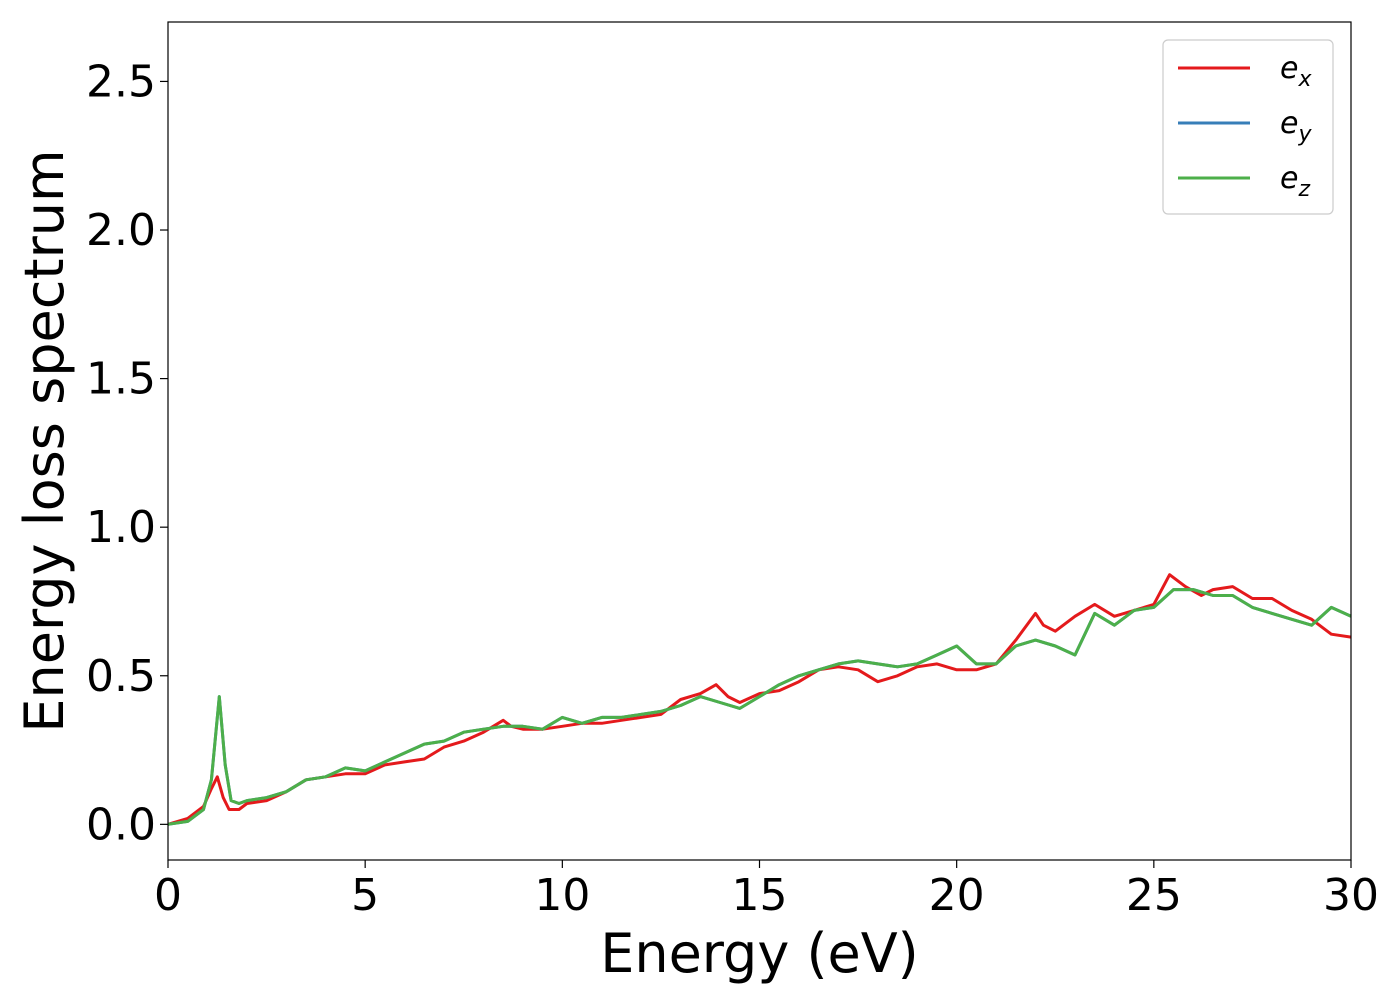  Describe the element at coordinates (121, 824) in the screenshot. I see `y-tick-label: 0.0` at that location.